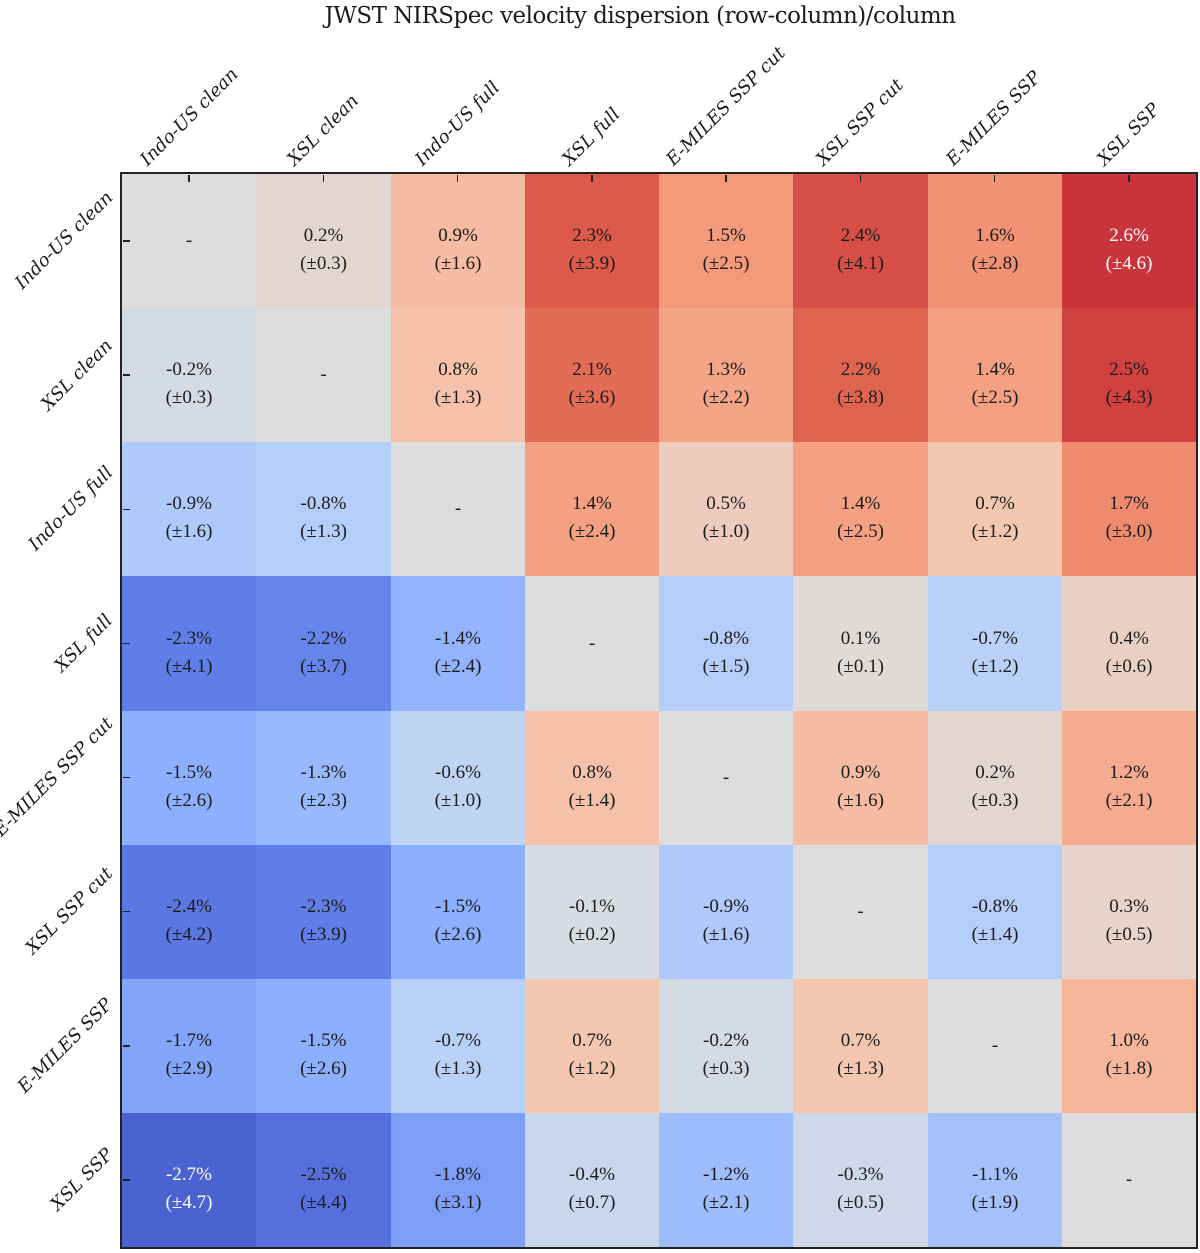  I want to click on cell-annotation: 1.5% (±2.5), so click(726, 245).